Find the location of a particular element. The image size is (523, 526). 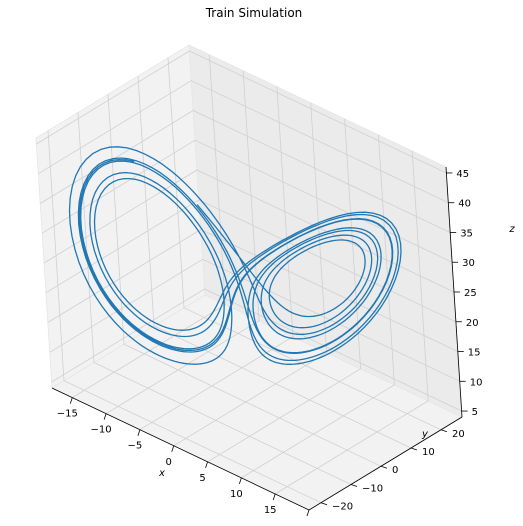

x-tick-label: −5 is located at coordinates (135, 446).